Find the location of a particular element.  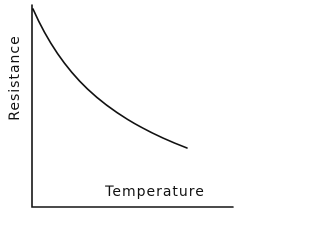

x-axis-label: Temperature is located at coordinates (154, 192).